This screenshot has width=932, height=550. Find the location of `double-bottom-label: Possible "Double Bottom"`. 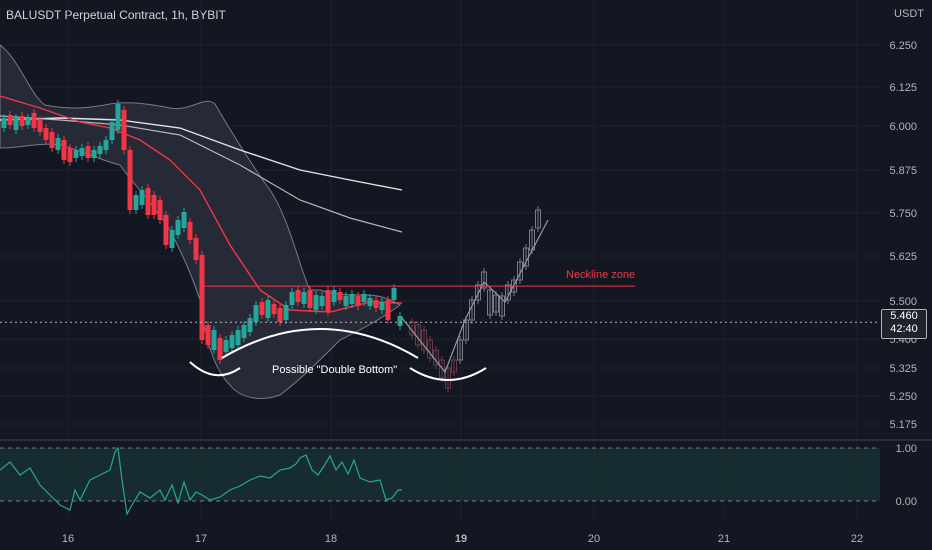

double-bottom-label: Possible "Double Bottom" is located at coordinates (335, 370).